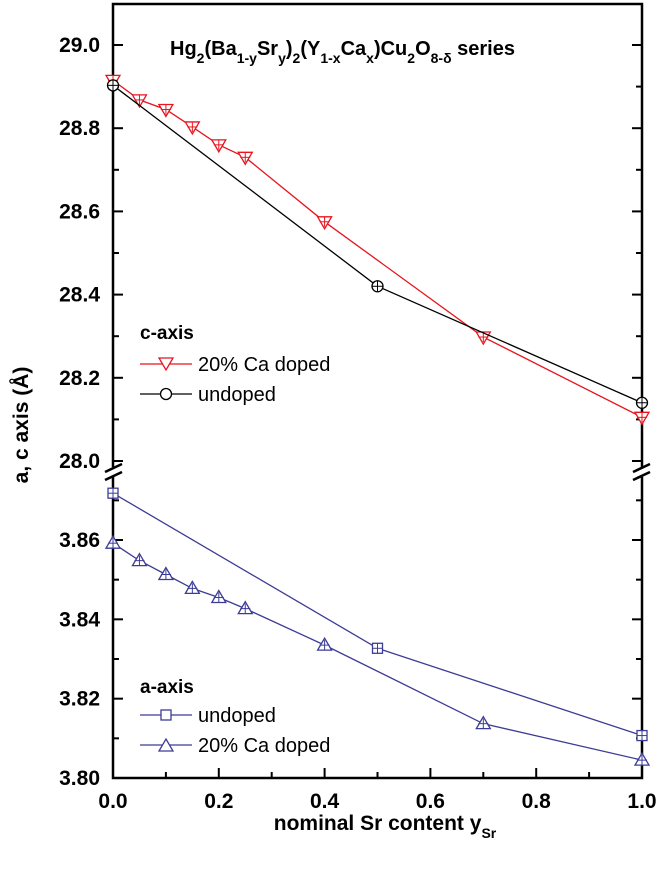 This screenshot has height=873, width=660. I want to click on y-tick-label: 29.0, so click(79, 45).